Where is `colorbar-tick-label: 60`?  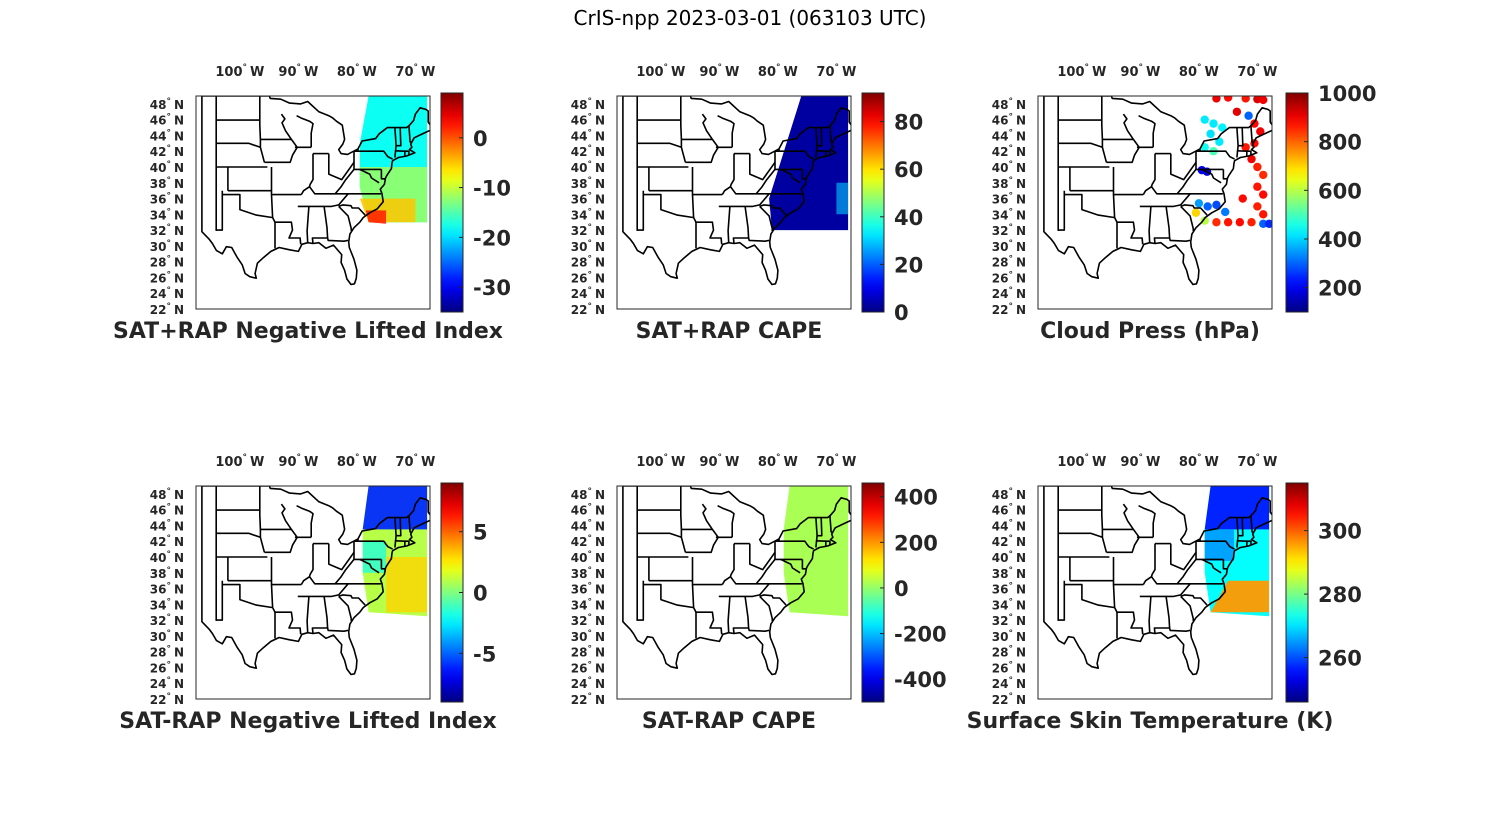
colorbar-tick-label: 60 is located at coordinates (908, 170).